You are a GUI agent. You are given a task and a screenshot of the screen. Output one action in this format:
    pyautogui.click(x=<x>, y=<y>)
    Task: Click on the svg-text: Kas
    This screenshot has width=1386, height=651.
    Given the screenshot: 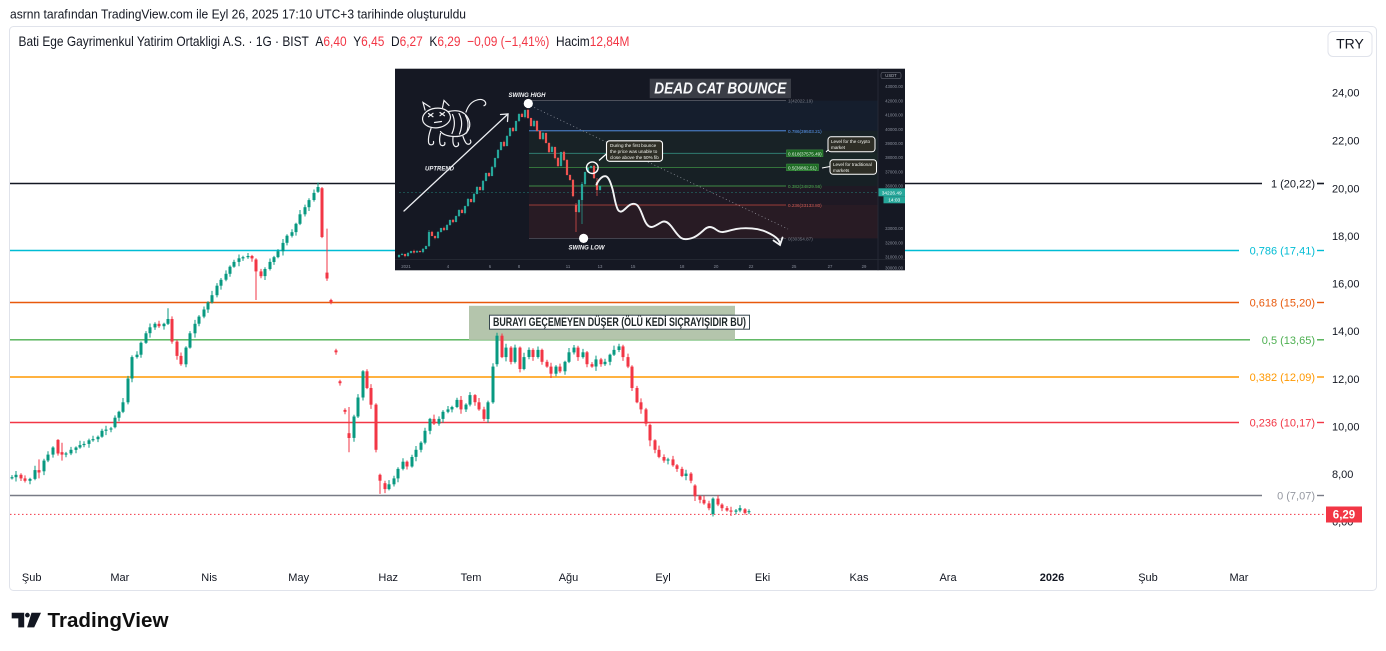 What is the action you would take?
    pyautogui.click(x=859, y=578)
    